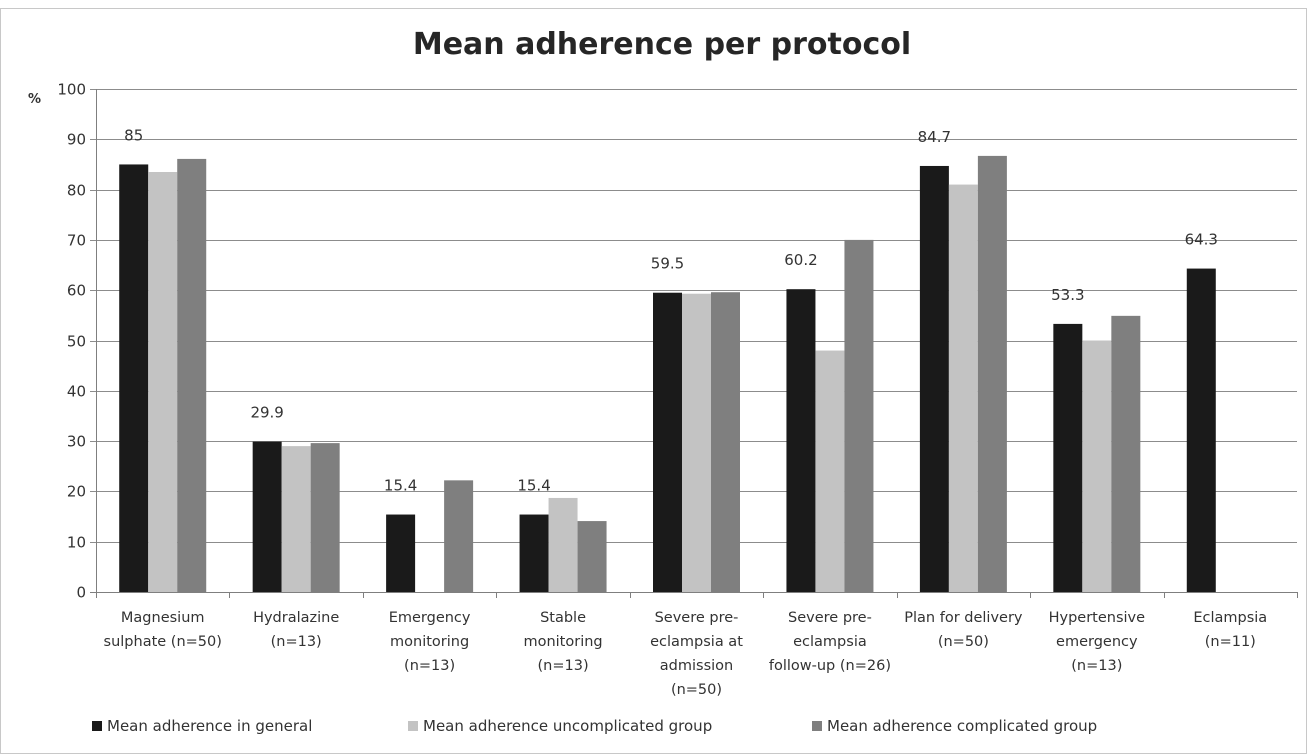 This screenshot has height=755, width=1308. I want to click on y-tick-label: 30, so click(76, 442).